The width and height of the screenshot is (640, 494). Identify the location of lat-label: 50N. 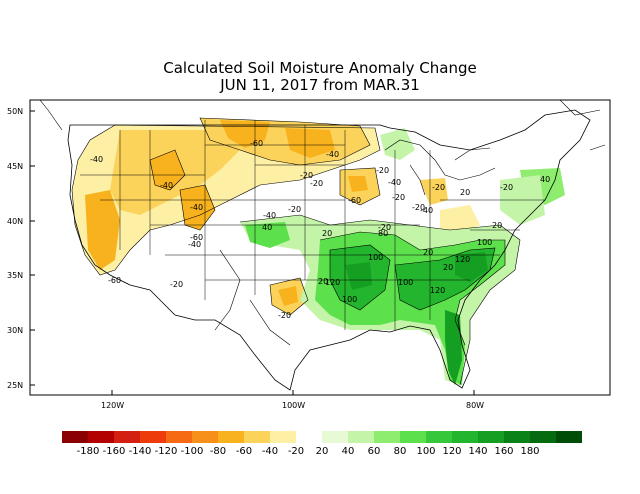
(15, 111).